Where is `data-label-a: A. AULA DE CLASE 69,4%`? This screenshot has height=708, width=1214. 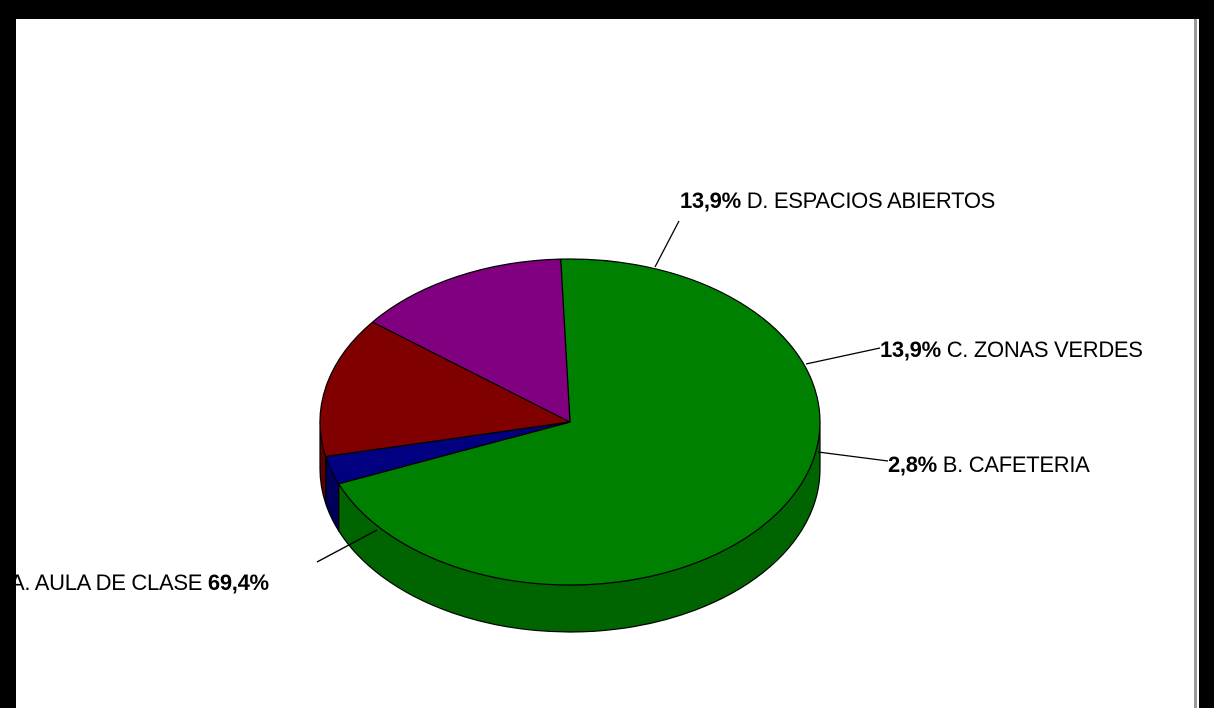
data-label-a: A. AULA DE CLASE 69,4% is located at coordinates (139, 582).